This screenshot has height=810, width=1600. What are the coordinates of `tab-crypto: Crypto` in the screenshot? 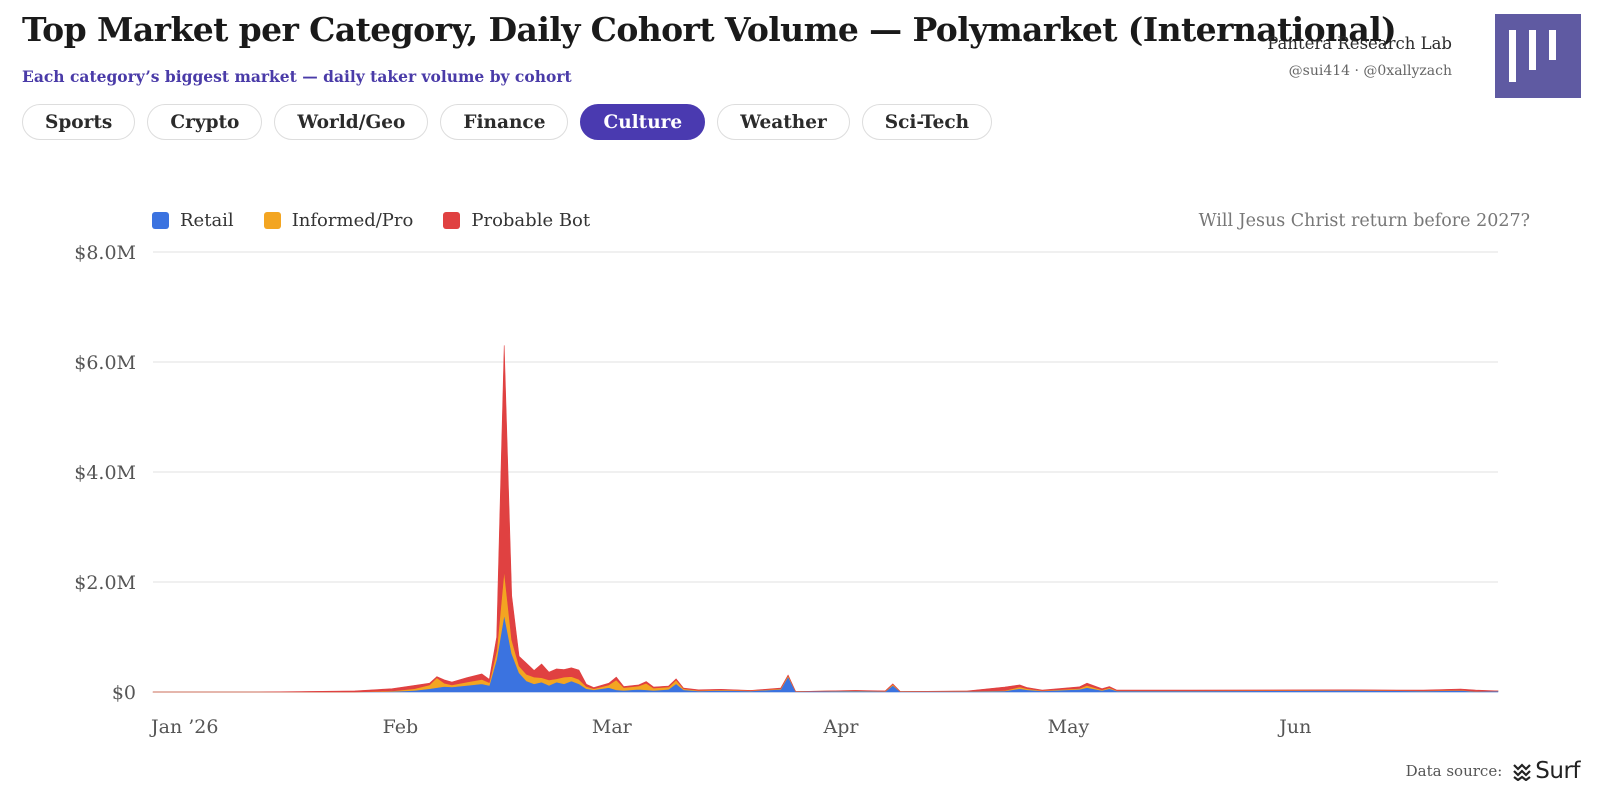 It's located at (205, 122).